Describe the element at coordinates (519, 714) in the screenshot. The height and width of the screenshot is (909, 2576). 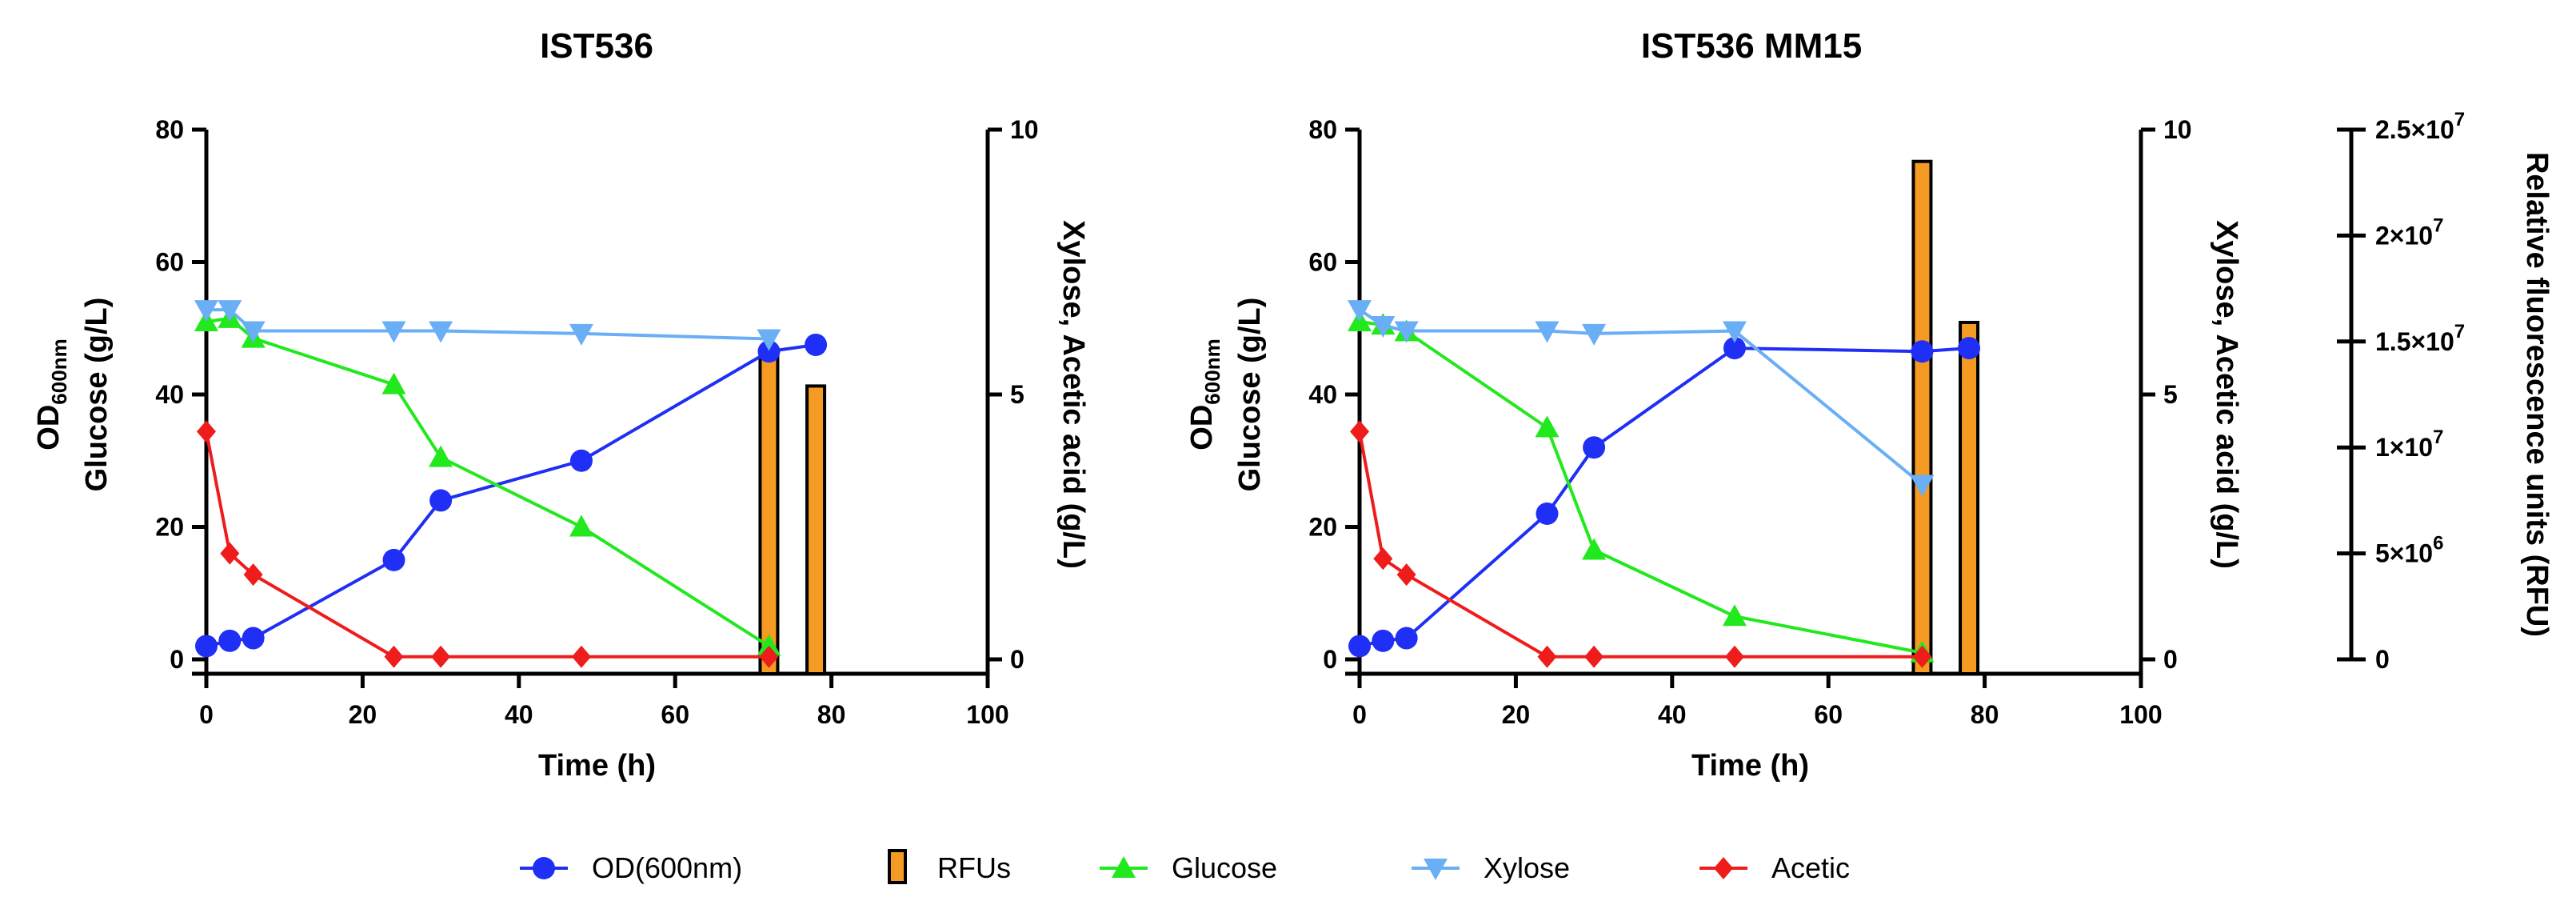
I see `x-tick-label: 40` at that location.